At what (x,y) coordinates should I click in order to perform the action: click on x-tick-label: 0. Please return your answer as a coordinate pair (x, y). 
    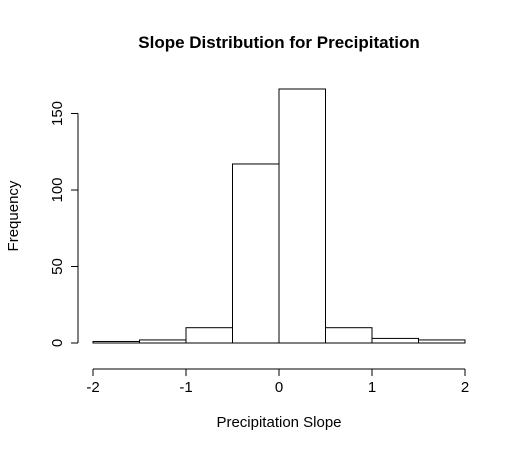
    Looking at the image, I should click on (279, 387).